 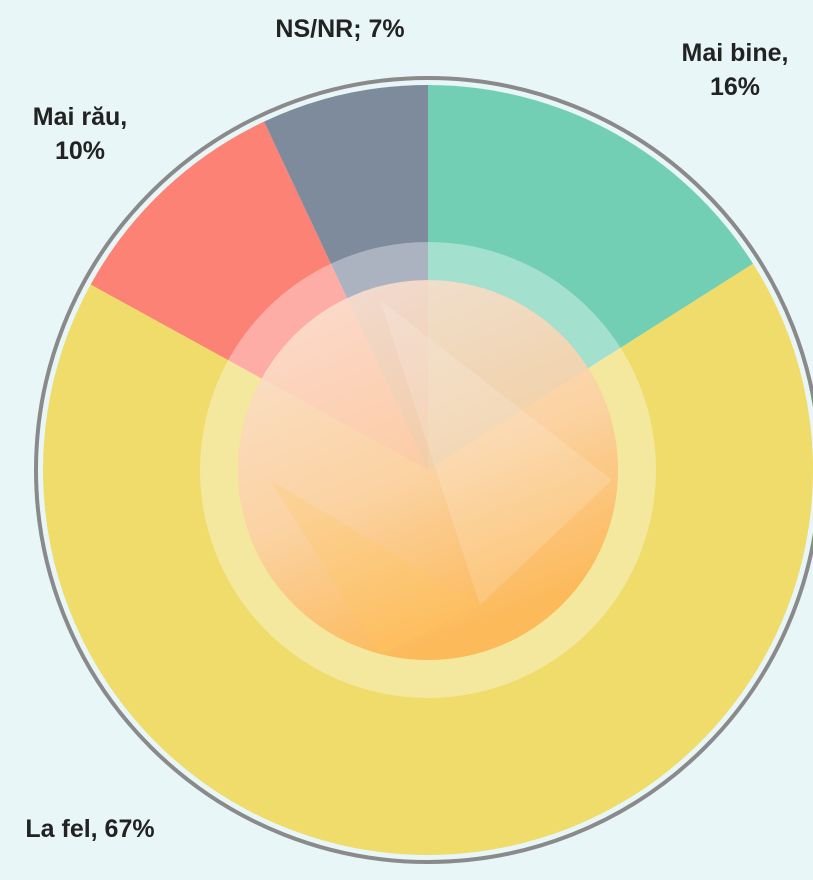 What do you see at coordinates (340, 29) in the screenshot?
I see `data-label: NS/NR; 7%` at bounding box center [340, 29].